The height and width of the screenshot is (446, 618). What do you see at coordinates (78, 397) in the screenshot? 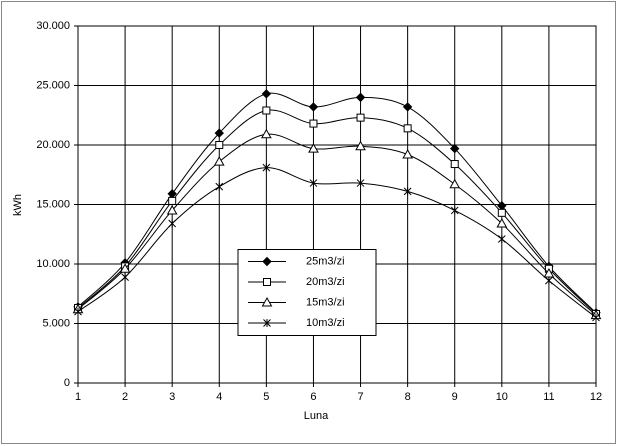
I see `x-tick-label: 1` at bounding box center [78, 397].